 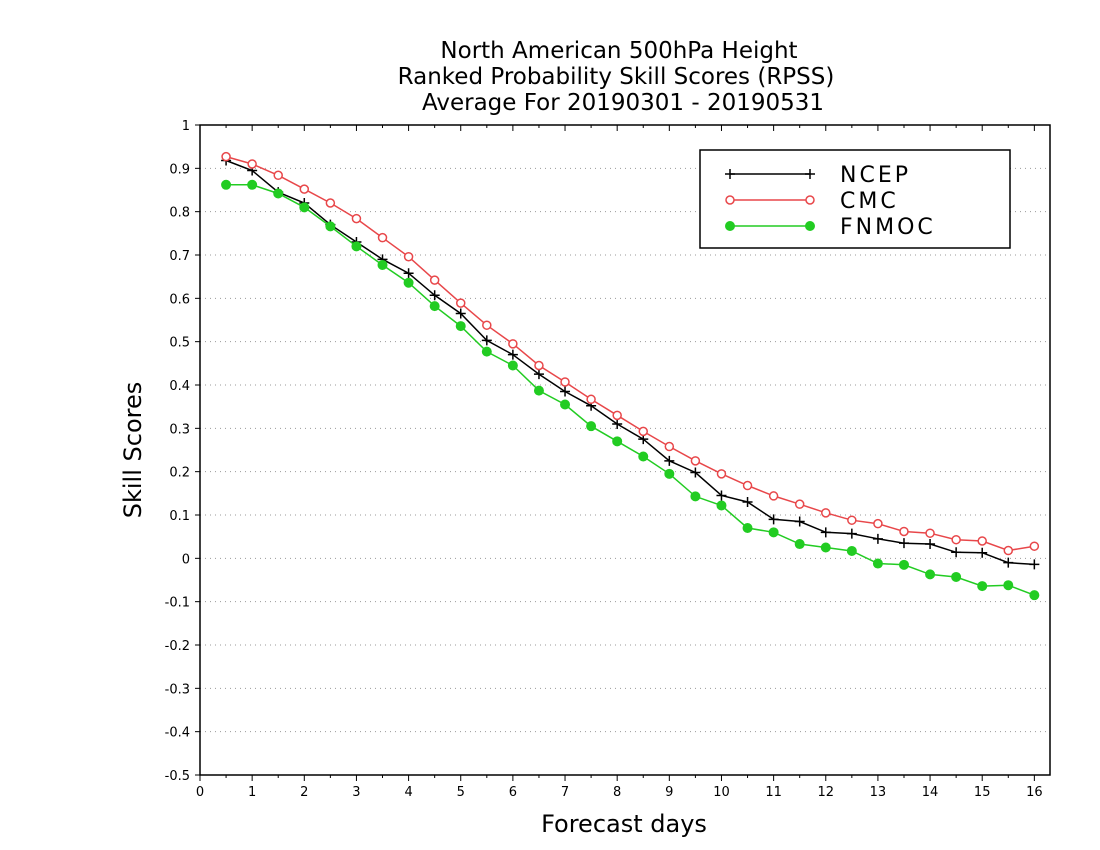 I want to click on x-tick-label: 14, so click(x=930, y=792).